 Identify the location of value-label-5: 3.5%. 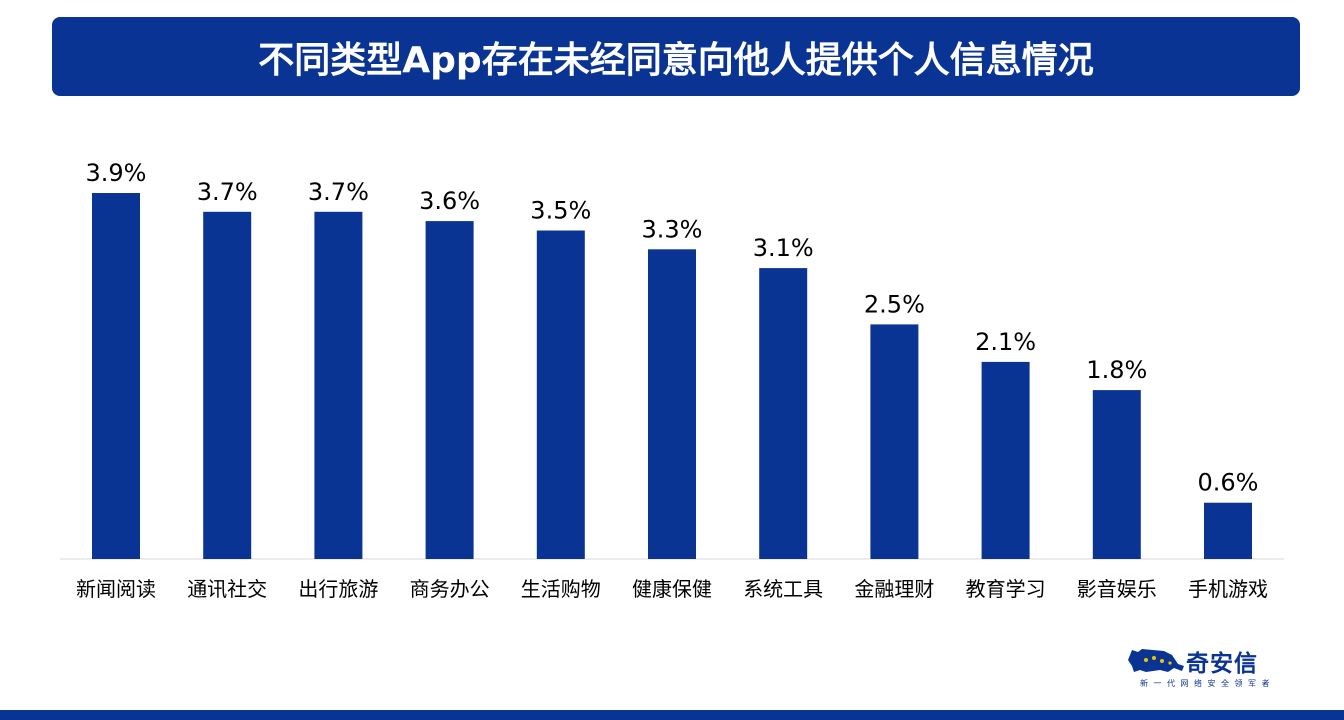
(560, 211).